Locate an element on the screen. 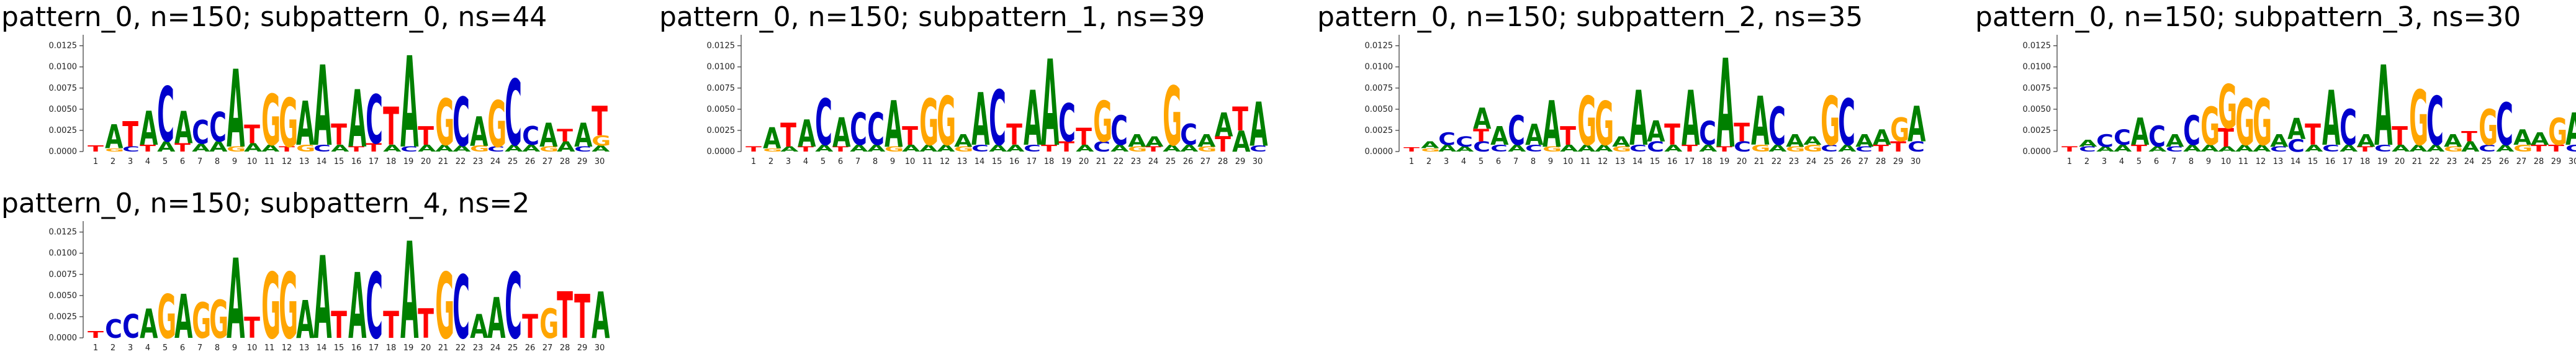 Image resolution: width=2576 pixels, height=354 pixels. x-tick-label: 5 is located at coordinates (2139, 161).